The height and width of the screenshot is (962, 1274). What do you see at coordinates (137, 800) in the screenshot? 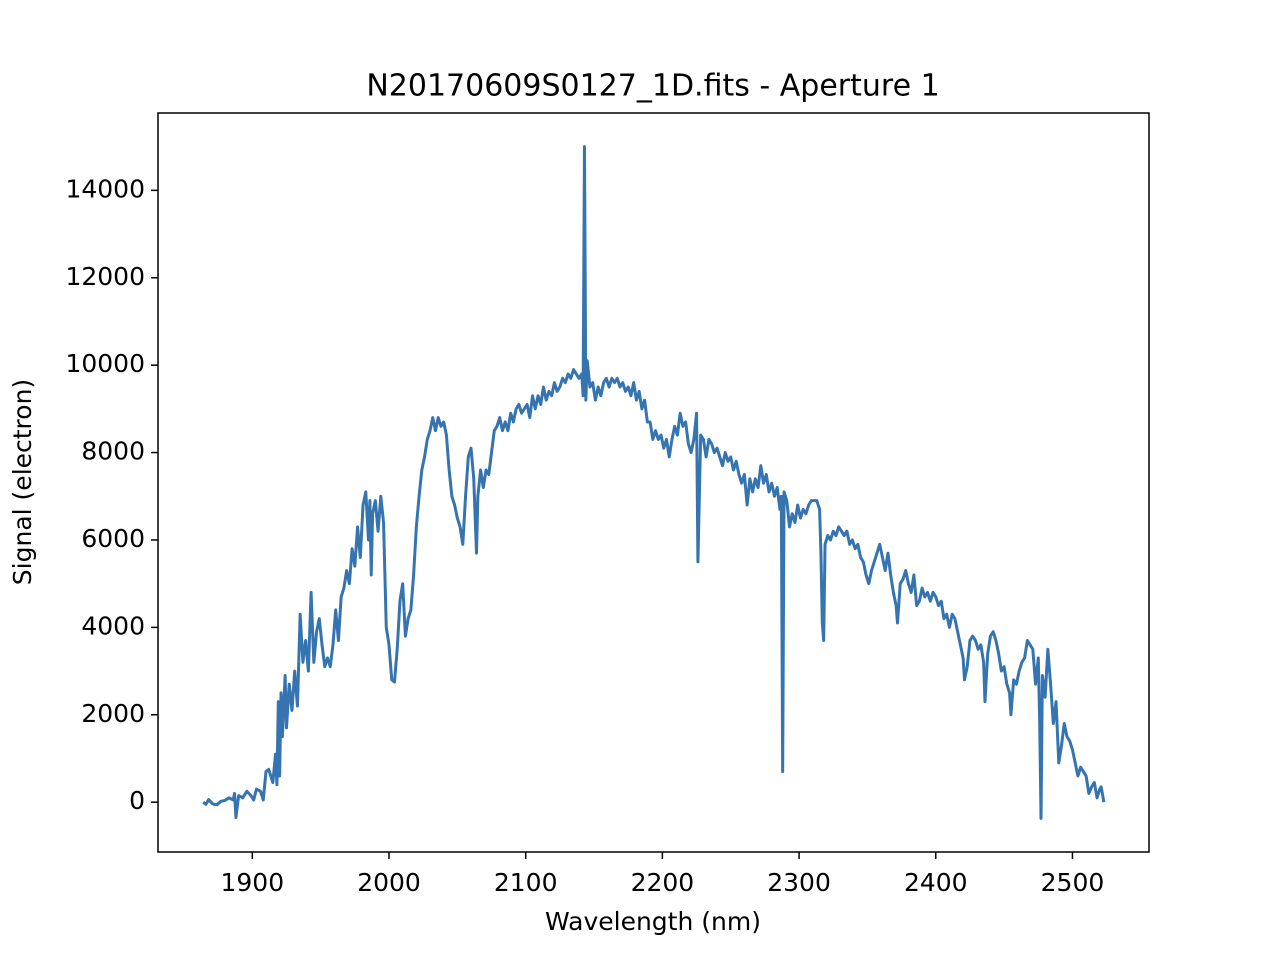
I see `y-tick-label: 0` at bounding box center [137, 800].